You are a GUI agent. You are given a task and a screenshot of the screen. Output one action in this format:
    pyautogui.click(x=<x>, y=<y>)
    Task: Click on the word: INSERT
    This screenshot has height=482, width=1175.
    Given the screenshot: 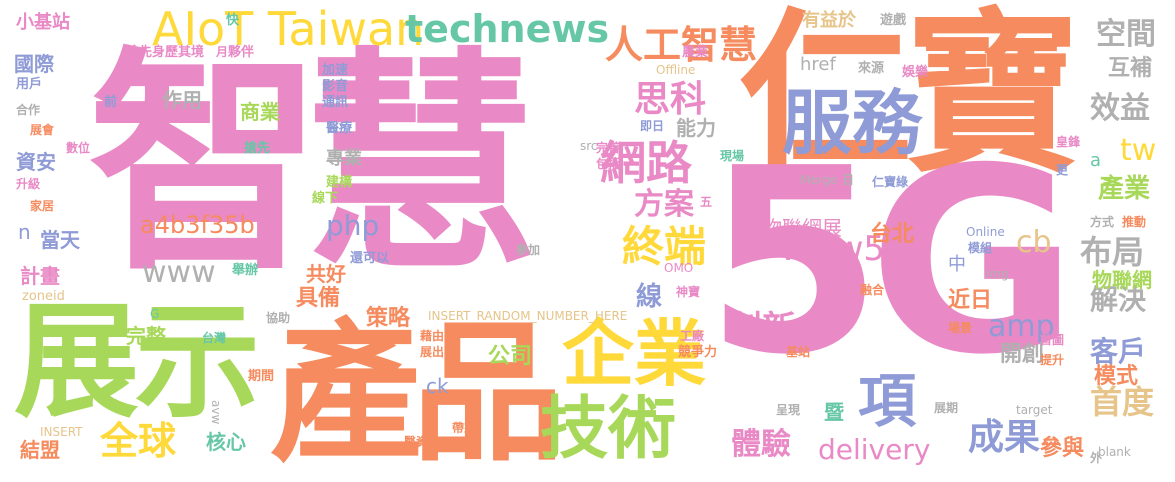 What is the action you would take?
    pyautogui.click(x=61, y=432)
    